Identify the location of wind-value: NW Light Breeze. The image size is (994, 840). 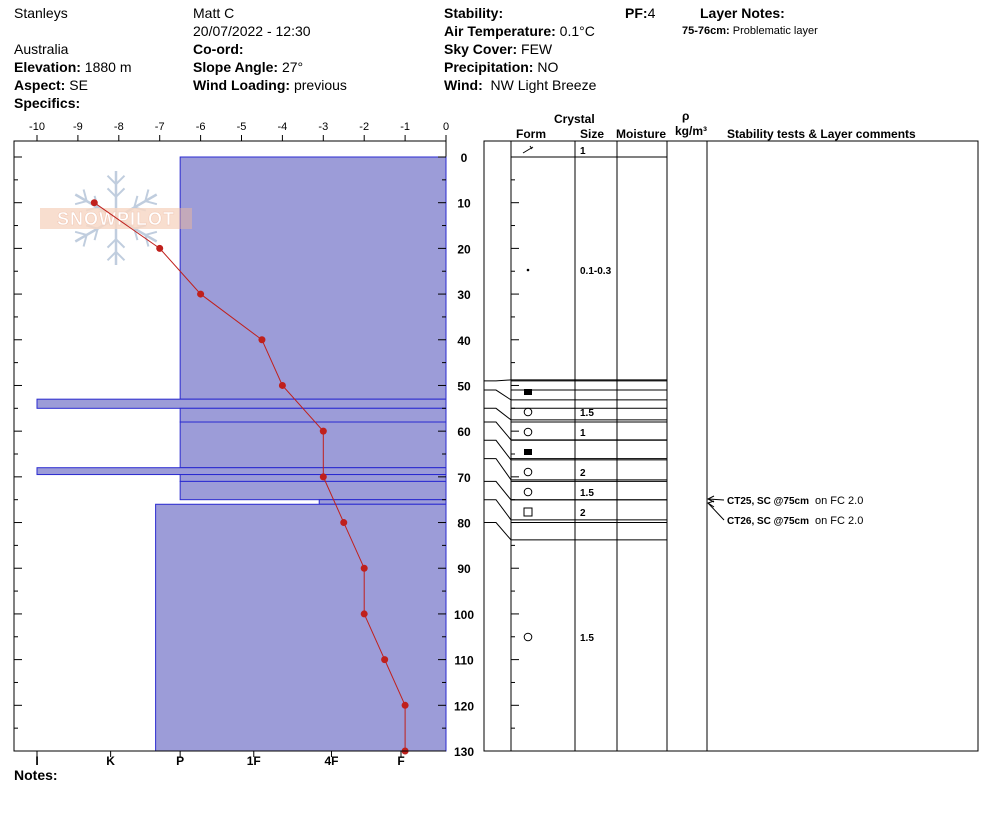
(543, 85).